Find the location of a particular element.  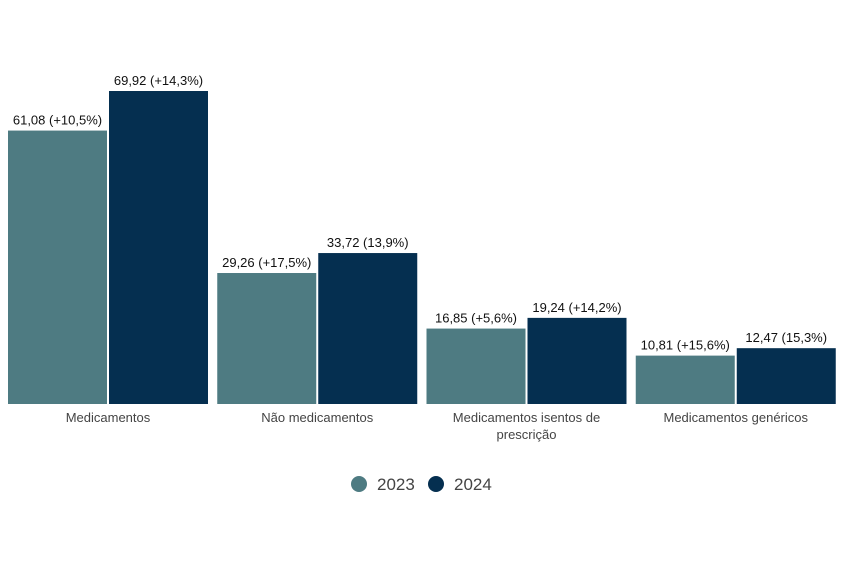

legend-item: 2024 is located at coordinates (460, 484).